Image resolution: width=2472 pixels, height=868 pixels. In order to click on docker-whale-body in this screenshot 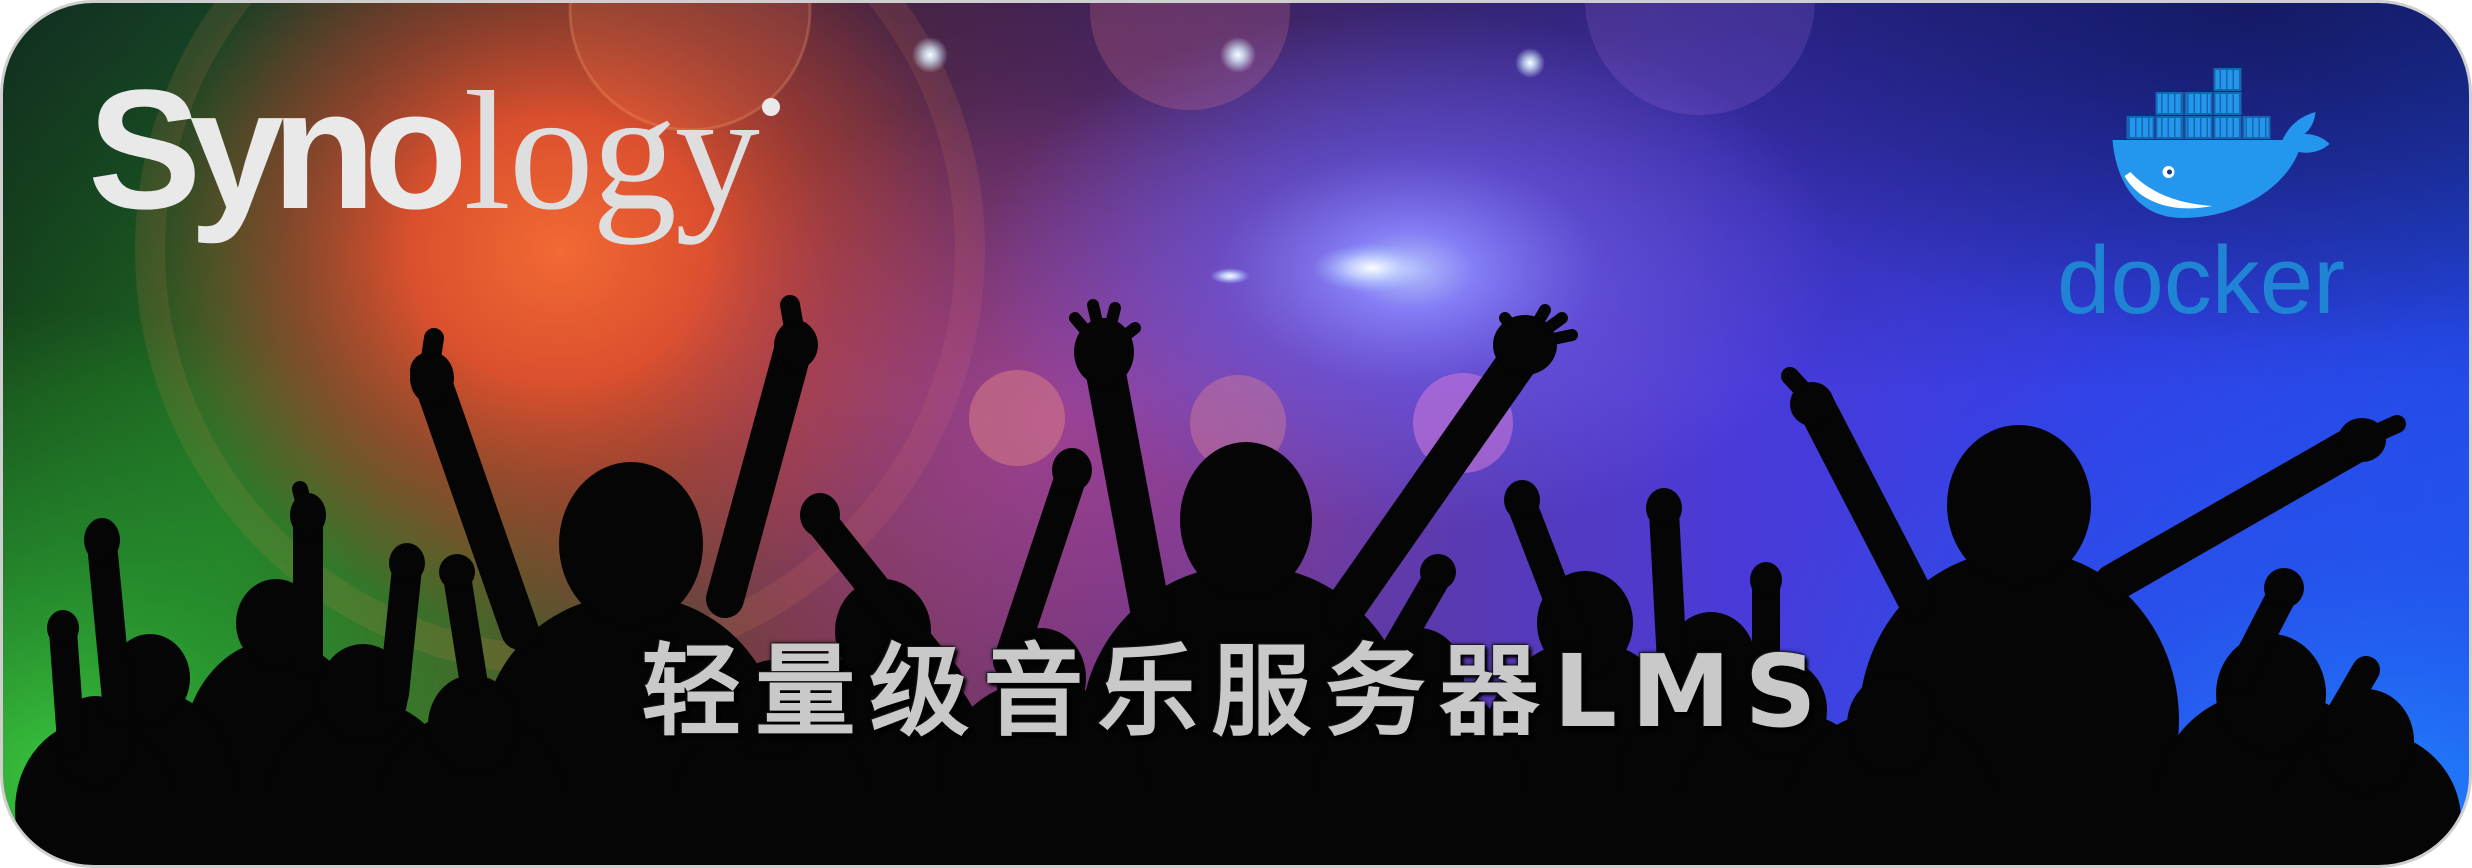, I will do `click(2221, 165)`.